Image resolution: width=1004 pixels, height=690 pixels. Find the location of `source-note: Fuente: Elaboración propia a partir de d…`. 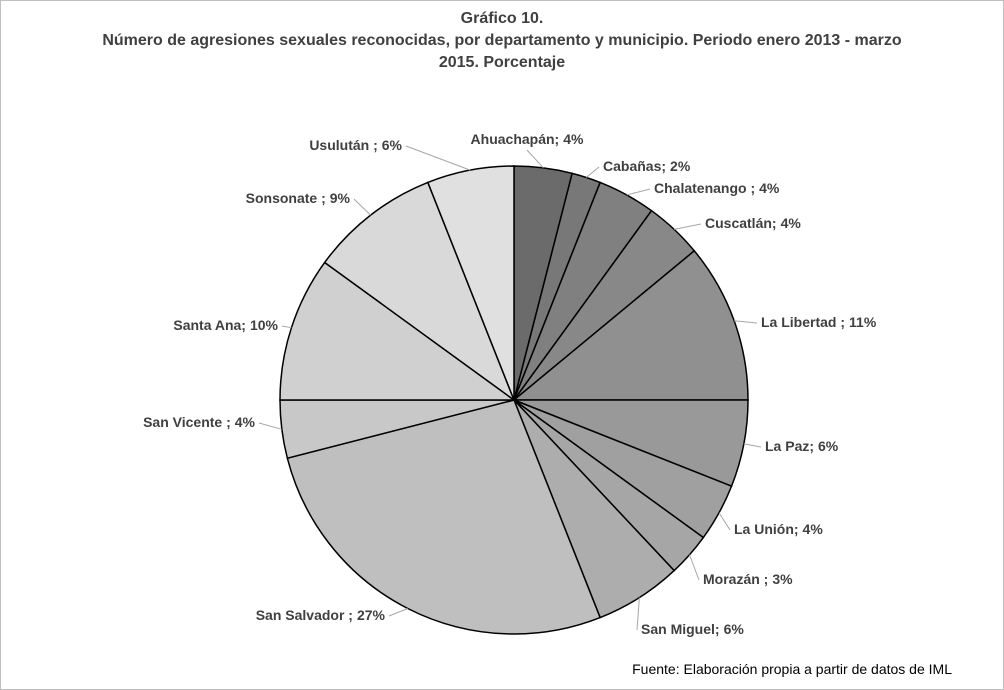

source-note: Fuente: Elaboración propia a partir de d… is located at coordinates (792, 669).